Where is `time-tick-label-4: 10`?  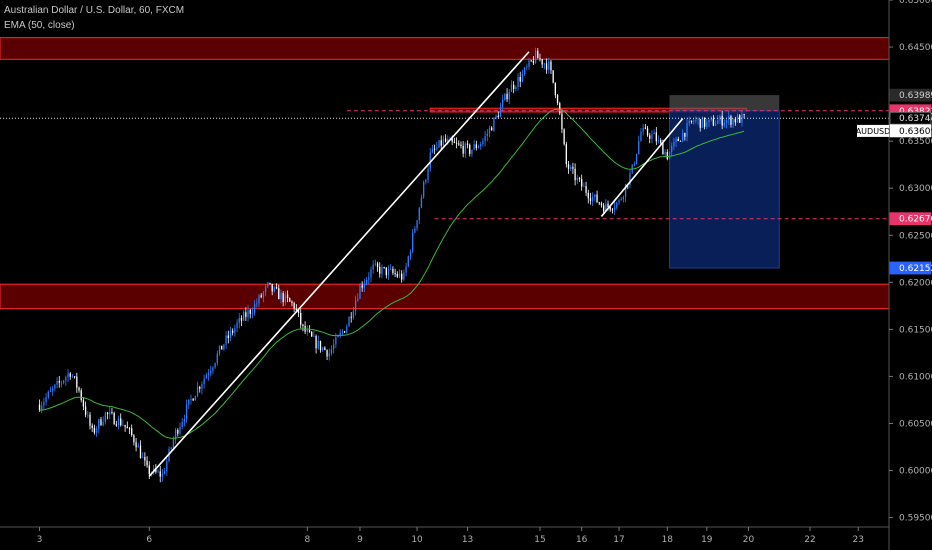
time-tick-label-4: 10 is located at coordinates (417, 540).